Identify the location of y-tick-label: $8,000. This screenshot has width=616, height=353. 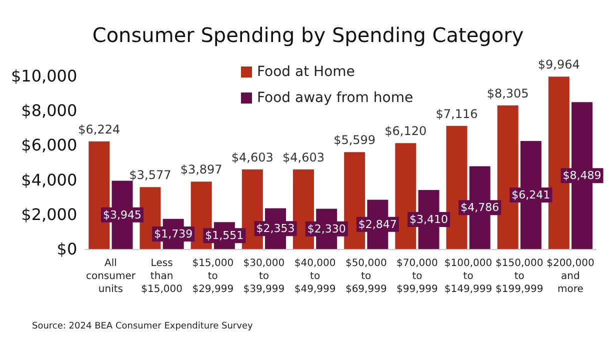
(49, 110).